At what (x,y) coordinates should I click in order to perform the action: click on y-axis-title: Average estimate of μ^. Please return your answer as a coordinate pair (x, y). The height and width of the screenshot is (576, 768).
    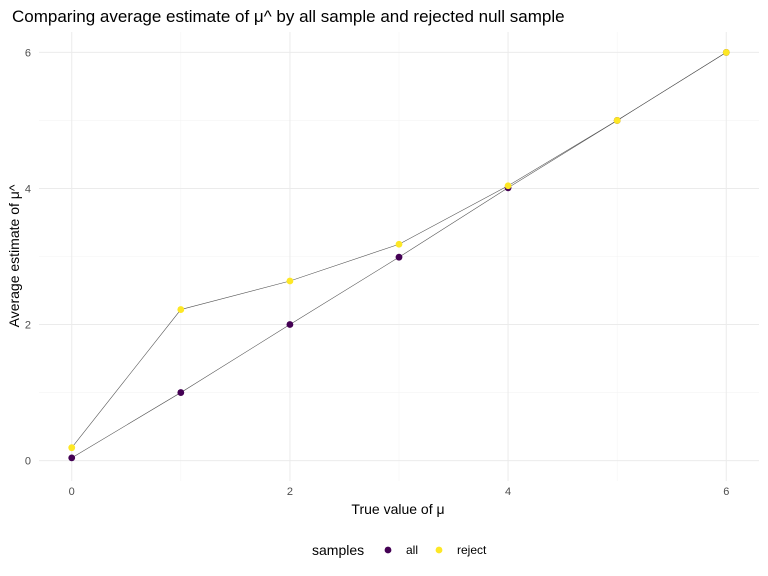
    Looking at the image, I should click on (14, 255).